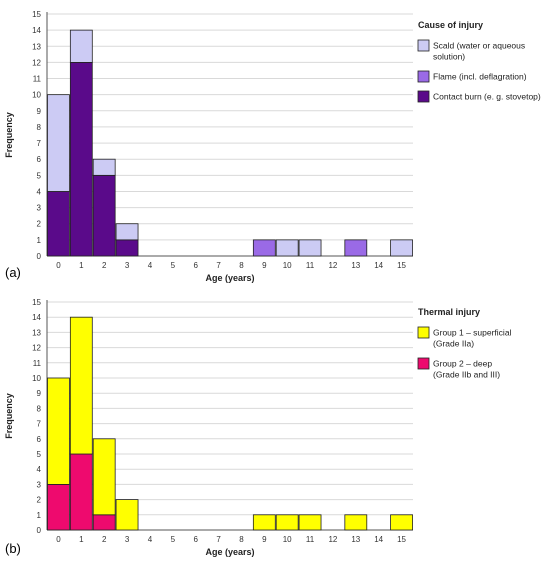  What do you see at coordinates (39, 127) in the screenshot?
I see `y-tick-label: 8` at bounding box center [39, 127].